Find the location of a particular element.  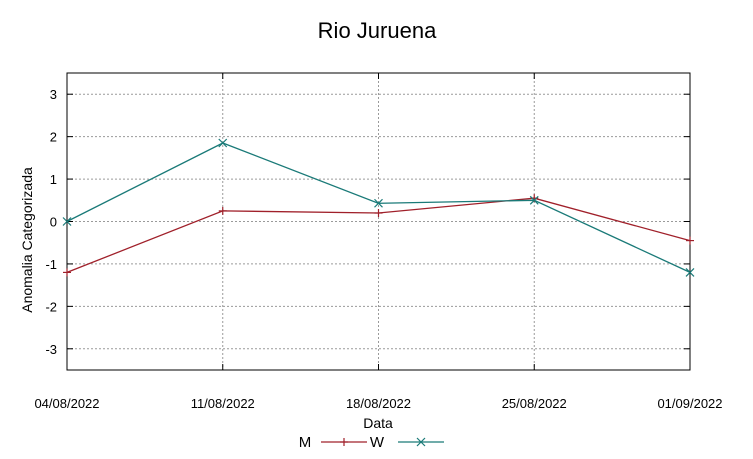

y-tick-label: 1 is located at coordinates (53, 179).